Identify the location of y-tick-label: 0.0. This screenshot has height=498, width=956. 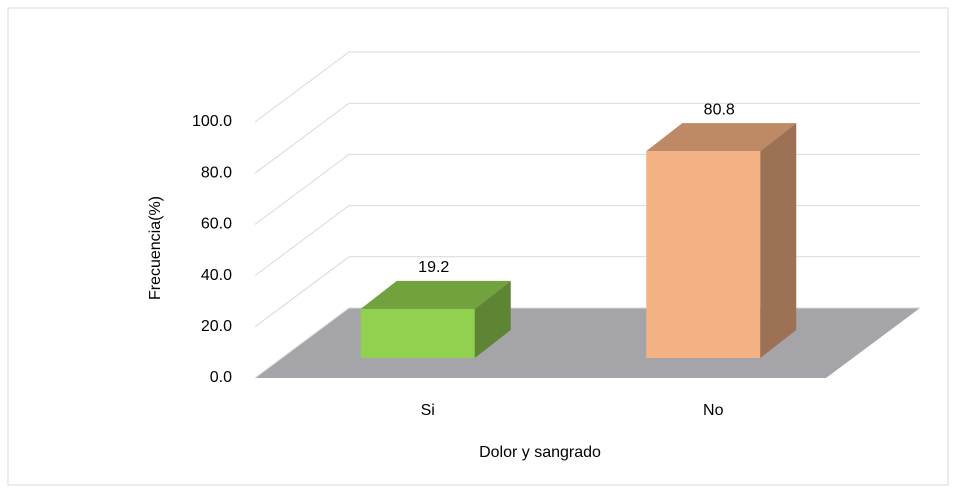
(221, 377).